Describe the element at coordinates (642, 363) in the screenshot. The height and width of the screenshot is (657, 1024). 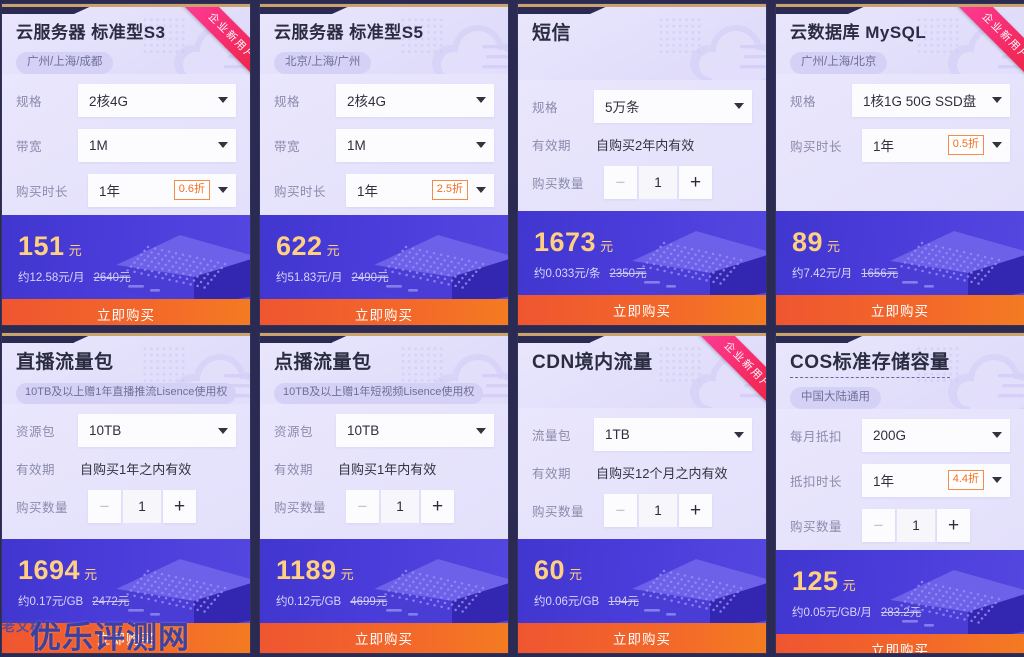
I see `card-title: CDN境内流量` at that location.